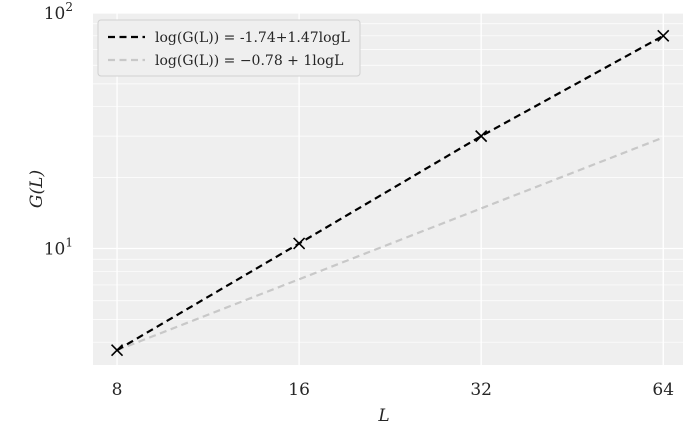 This screenshot has width=693, height=428. Describe the element at coordinates (249, 61) in the screenshot. I see `legend-label-2: log(G(L)) = −0.78 + 1logL` at that location.